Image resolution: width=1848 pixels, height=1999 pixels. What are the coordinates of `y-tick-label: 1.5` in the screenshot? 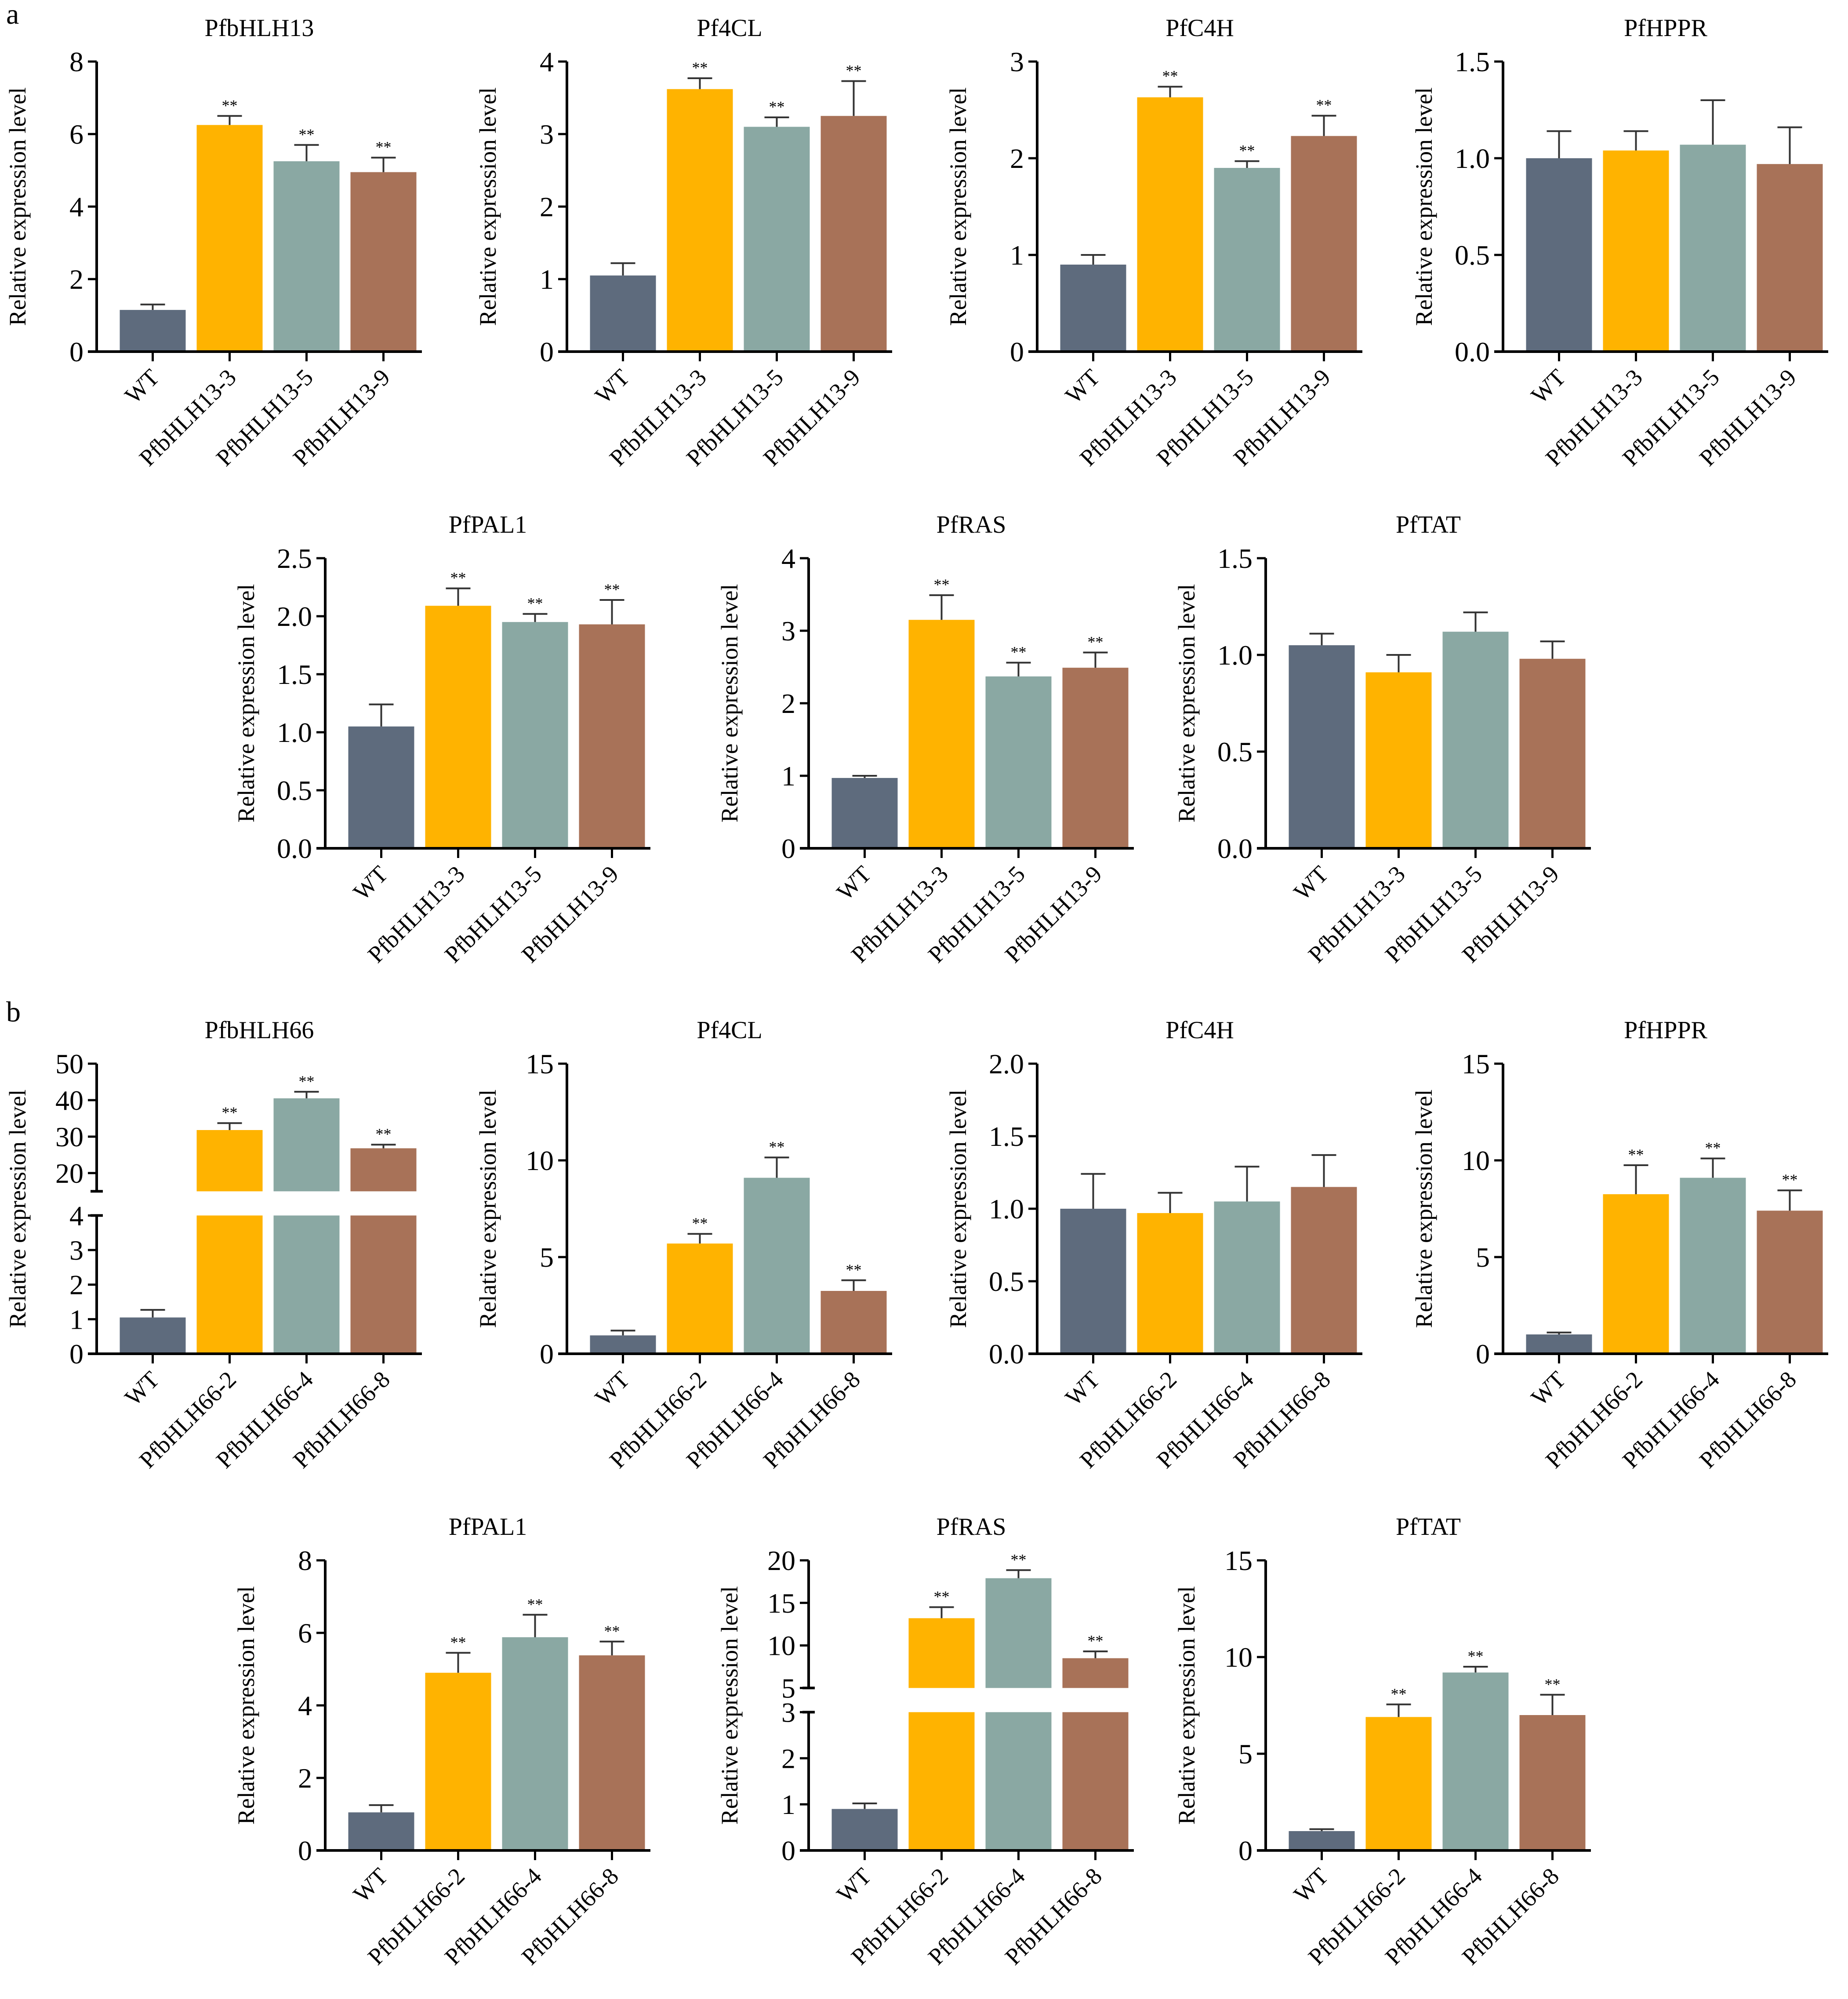 It's located at (1472, 61).